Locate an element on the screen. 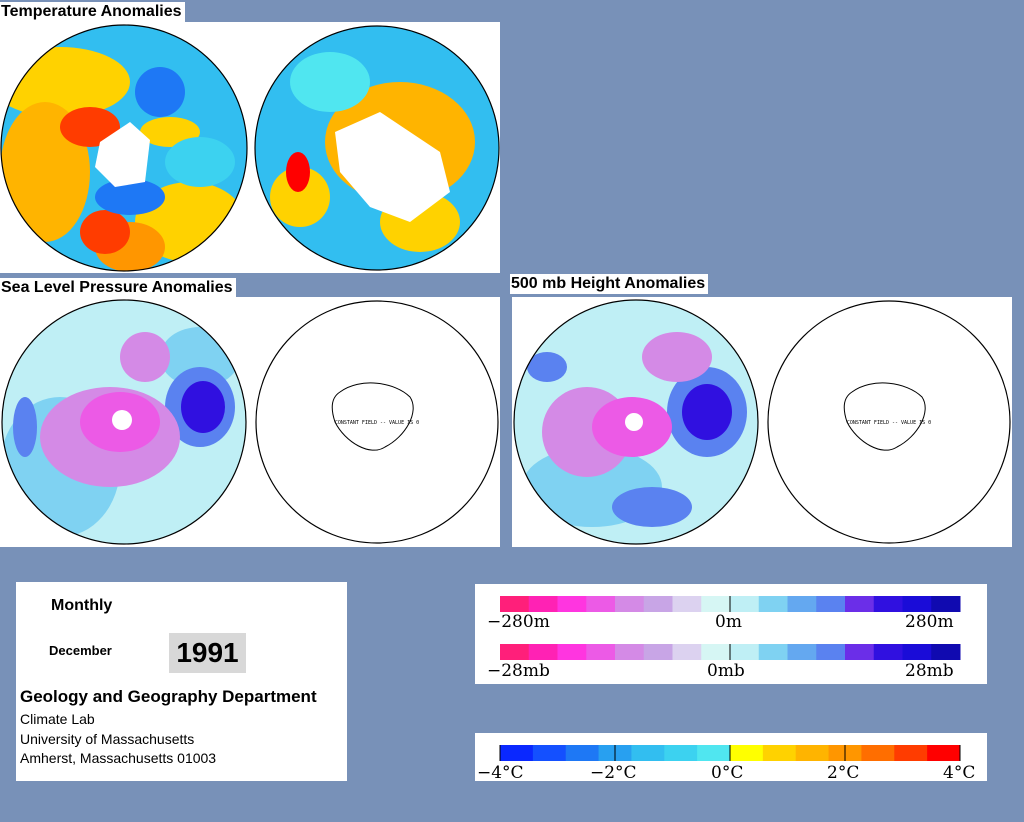 This screenshot has width=1024, height=822. height500-sh-coastline is located at coordinates (884, 416).